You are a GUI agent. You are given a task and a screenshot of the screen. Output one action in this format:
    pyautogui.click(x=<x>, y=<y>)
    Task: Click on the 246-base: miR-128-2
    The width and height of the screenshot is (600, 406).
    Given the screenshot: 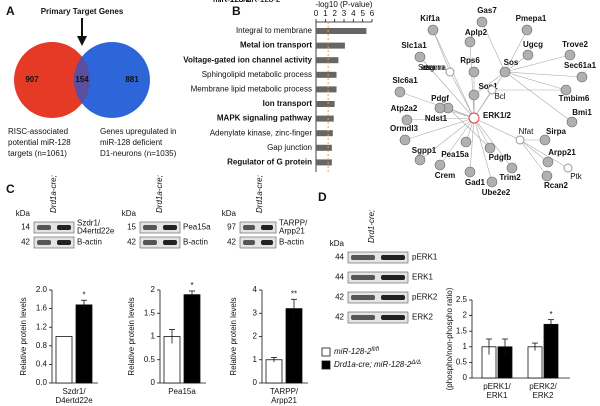 What is the action you would take?
    pyautogui.click(x=232, y=2)
    